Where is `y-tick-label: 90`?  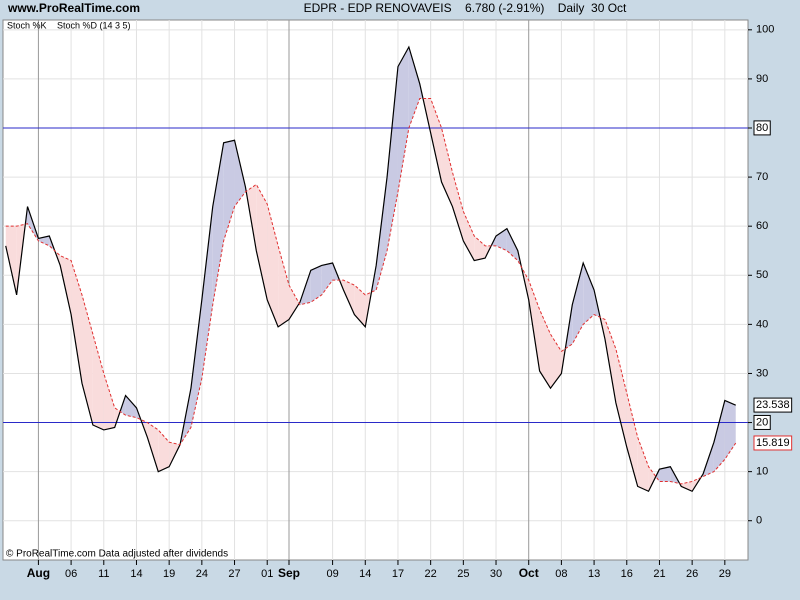 y-tick-label: 90 is located at coordinates (762, 79).